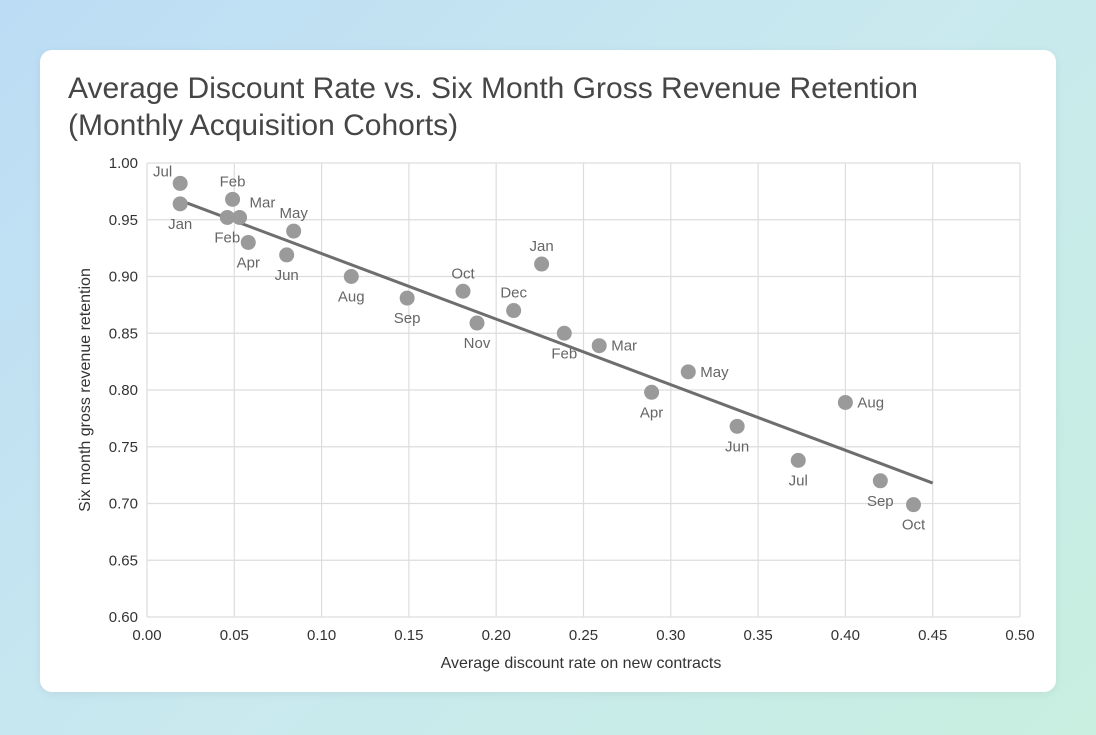 The height and width of the screenshot is (735, 1096). What do you see at coordinates (123, 277) in the screenshot?
I see `y-tick-label: 0.90` at bounding box center [123, 277].